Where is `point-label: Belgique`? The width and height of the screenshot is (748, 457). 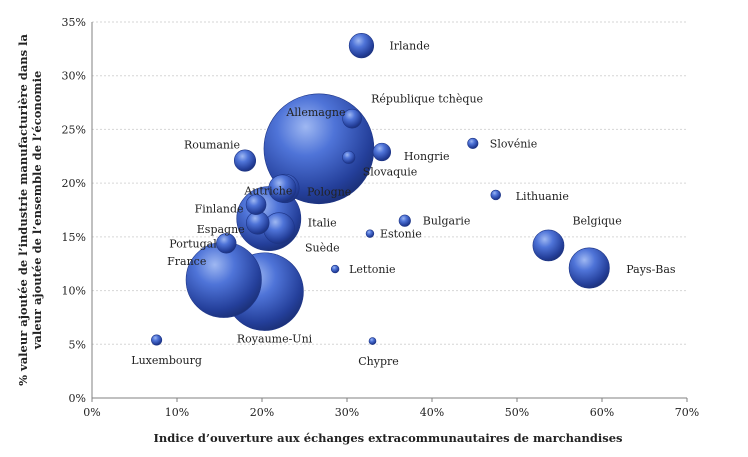
point-label: Belgique is located at coordinates (596, 220).